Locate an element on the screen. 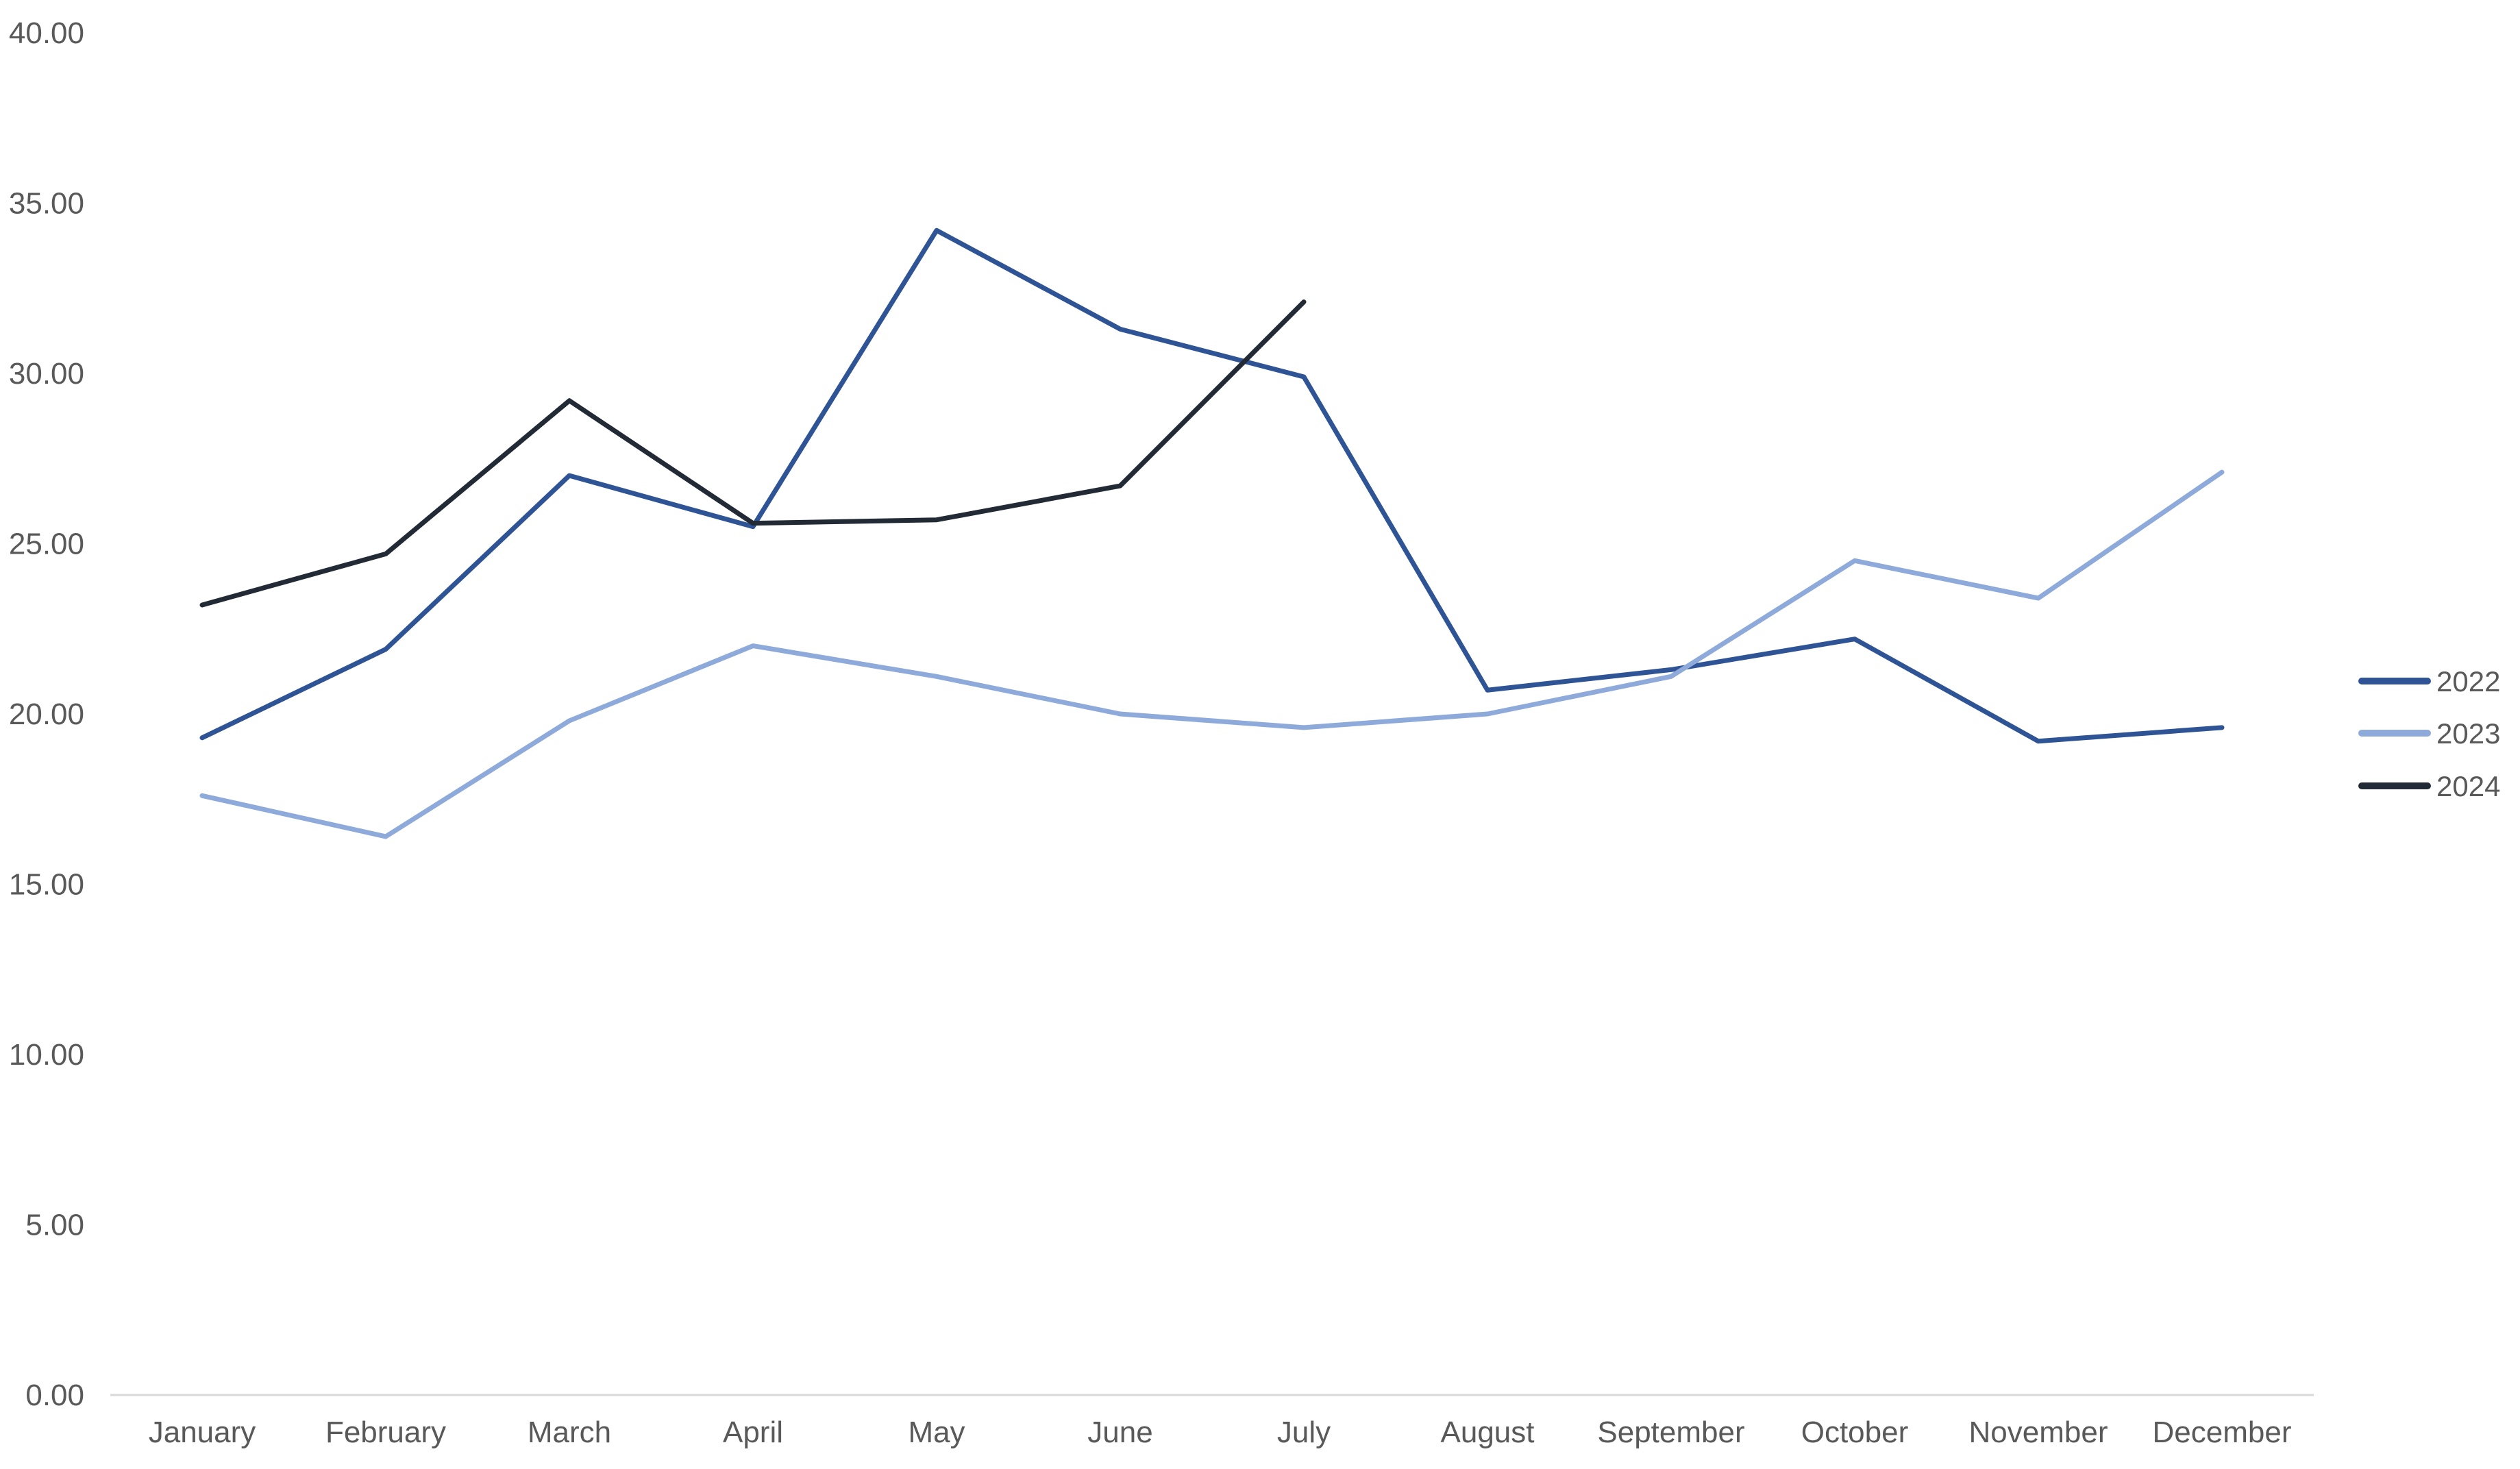 The height and width of the screenshot is (1469, 2520). y-axis-tick-label: 5.00 is located at coordinates (54, 1225).